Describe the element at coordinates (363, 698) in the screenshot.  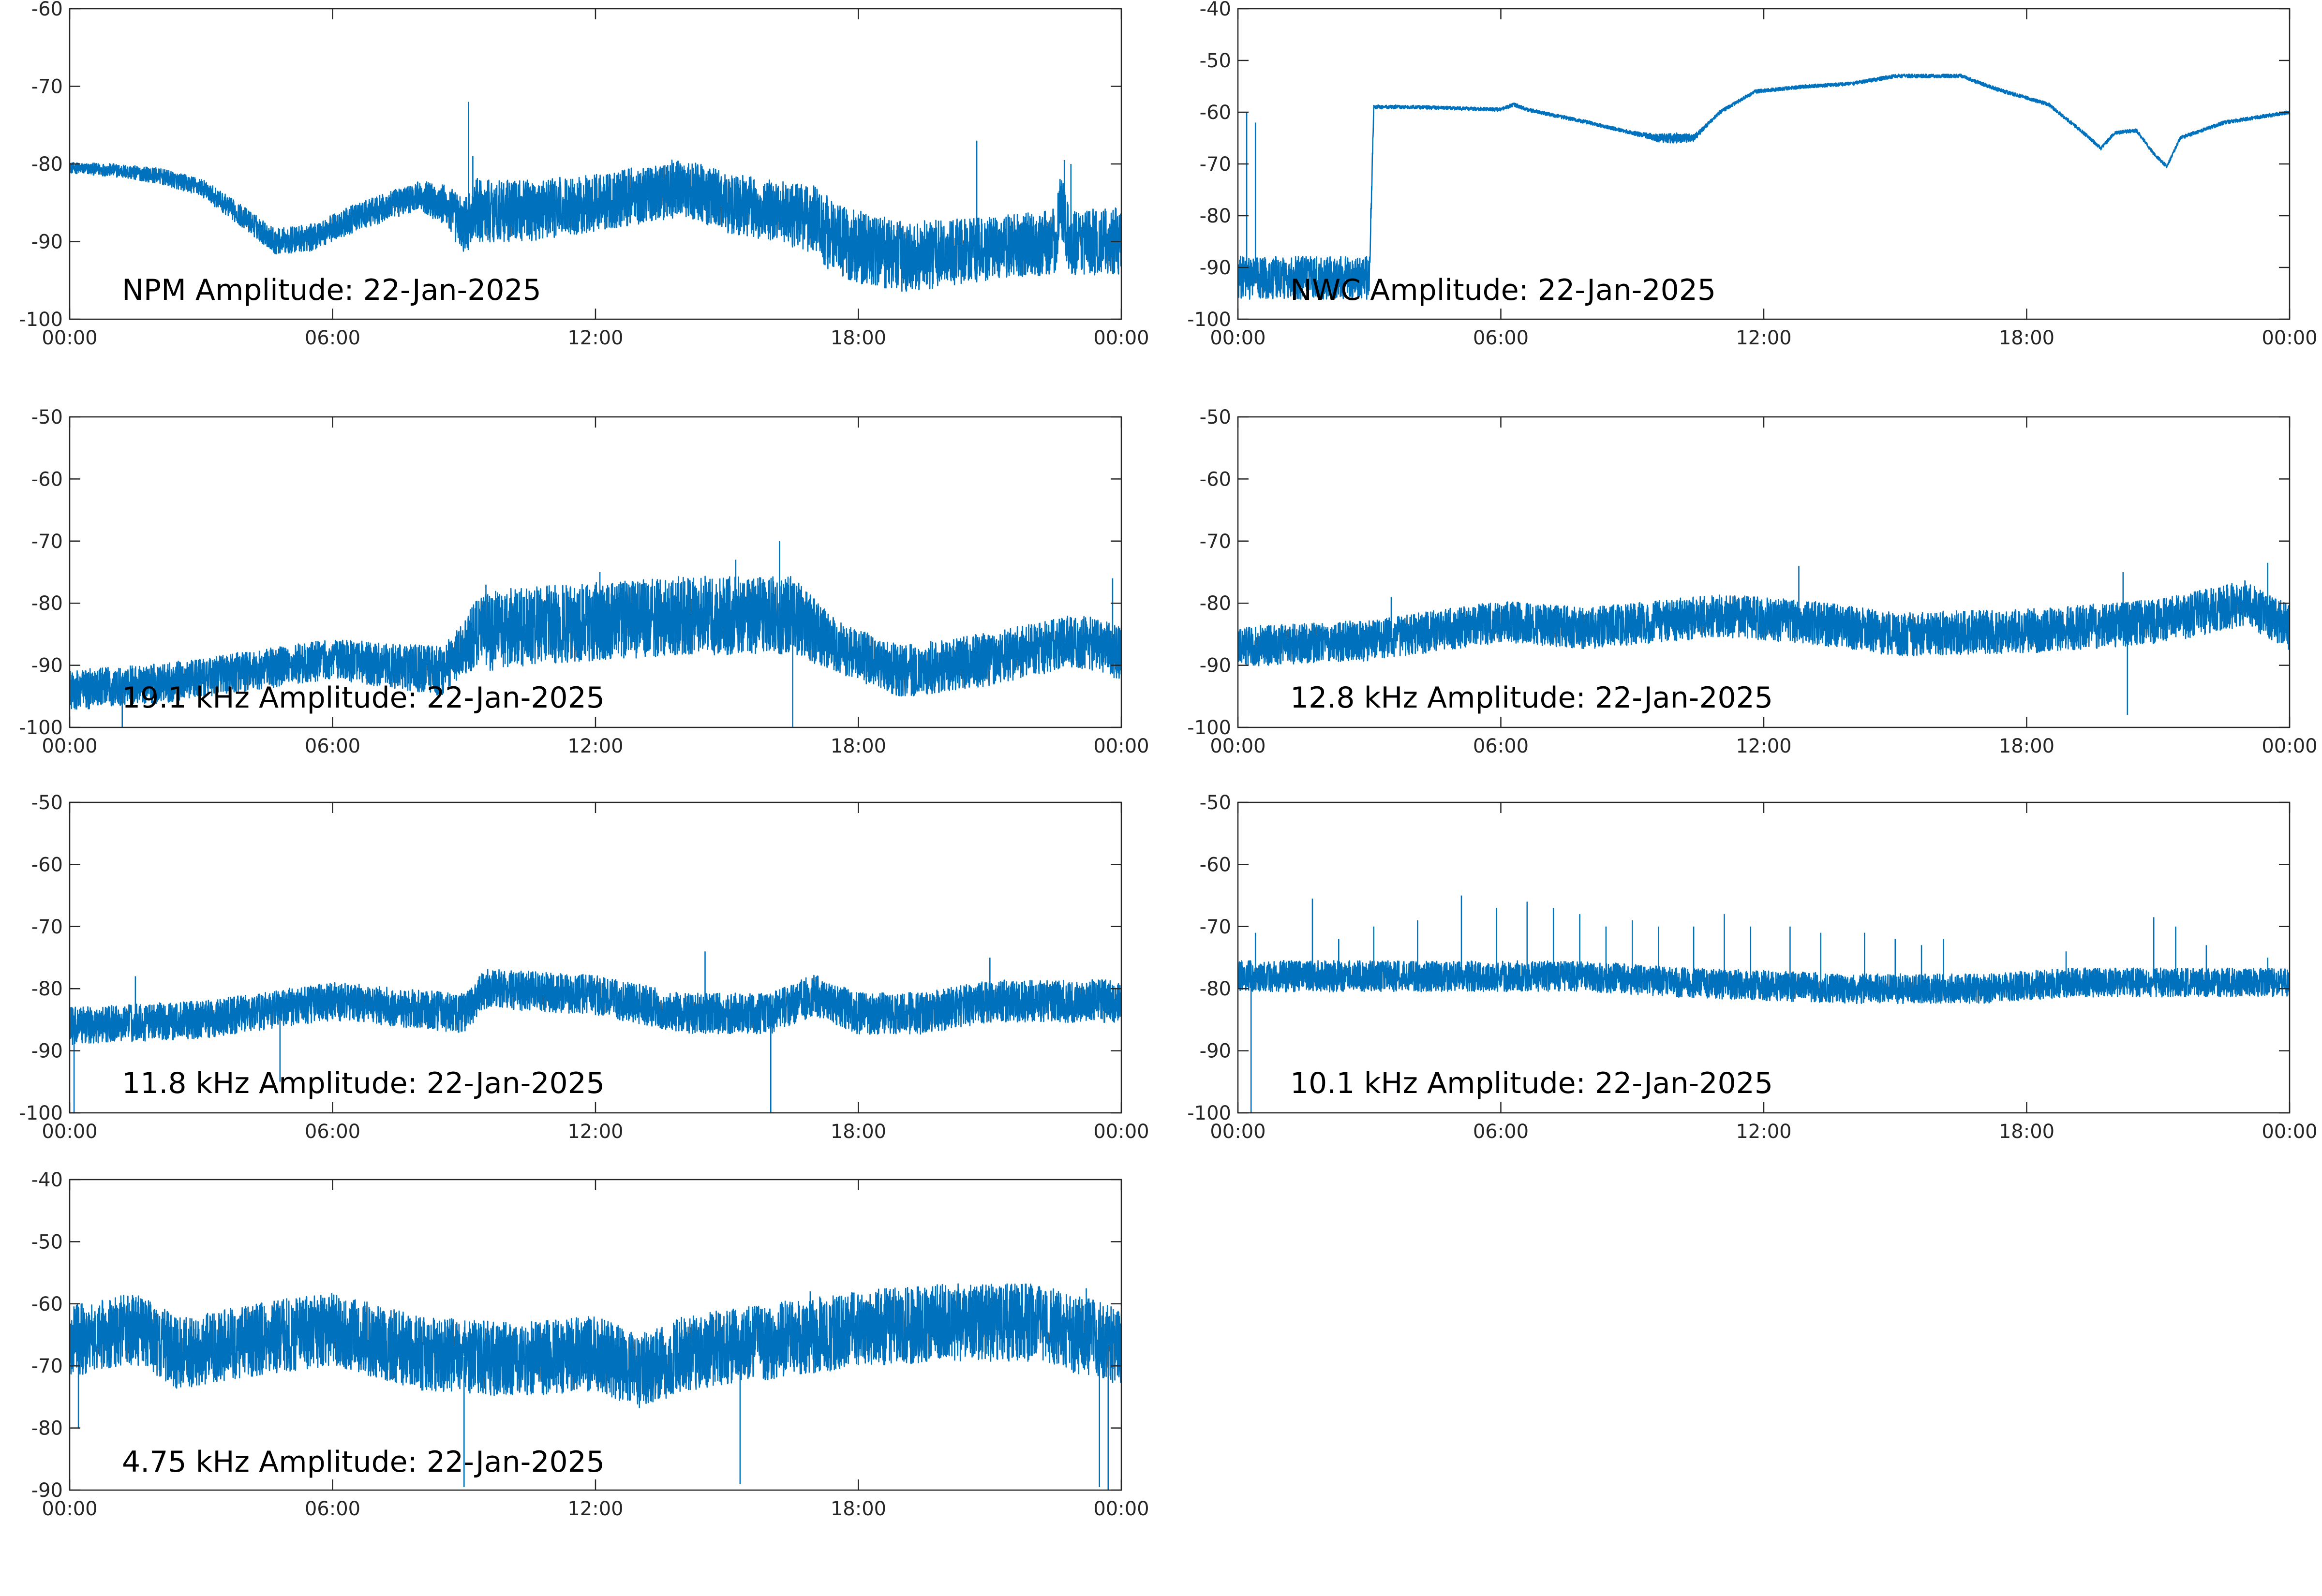
I see `panel-title: 19.1 kHz Amplitude: 22-Jan-2025` at that location.